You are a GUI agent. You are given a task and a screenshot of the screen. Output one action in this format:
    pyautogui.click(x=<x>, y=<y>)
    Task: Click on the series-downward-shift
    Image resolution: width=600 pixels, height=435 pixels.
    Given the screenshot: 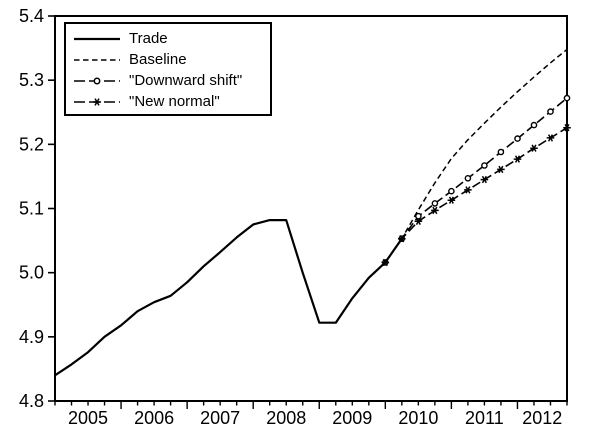 What is the action you would take?
    pyautogui.click(x=476, y=180)
    